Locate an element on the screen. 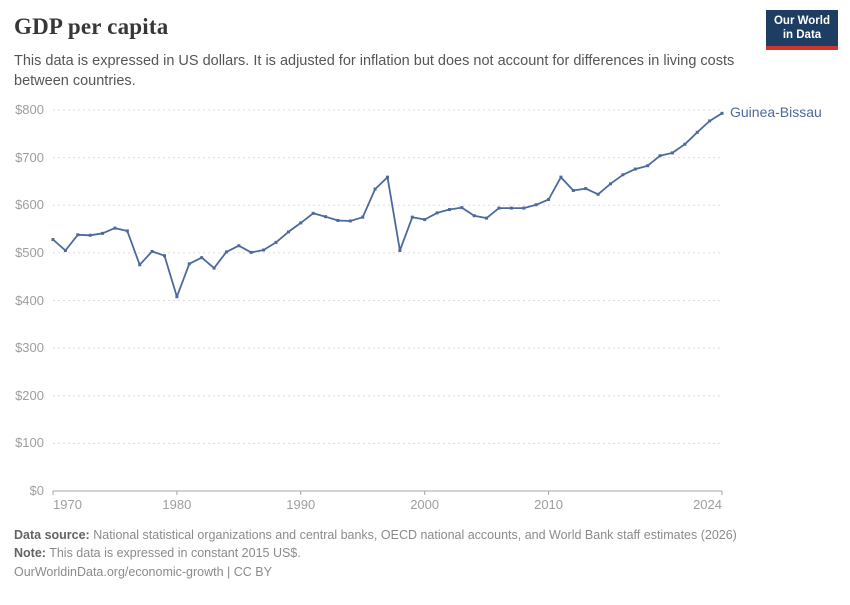 The height and width of the screenshot is (605, 850). owid-logo: Our World in Data is located at coordinates (802, 30).